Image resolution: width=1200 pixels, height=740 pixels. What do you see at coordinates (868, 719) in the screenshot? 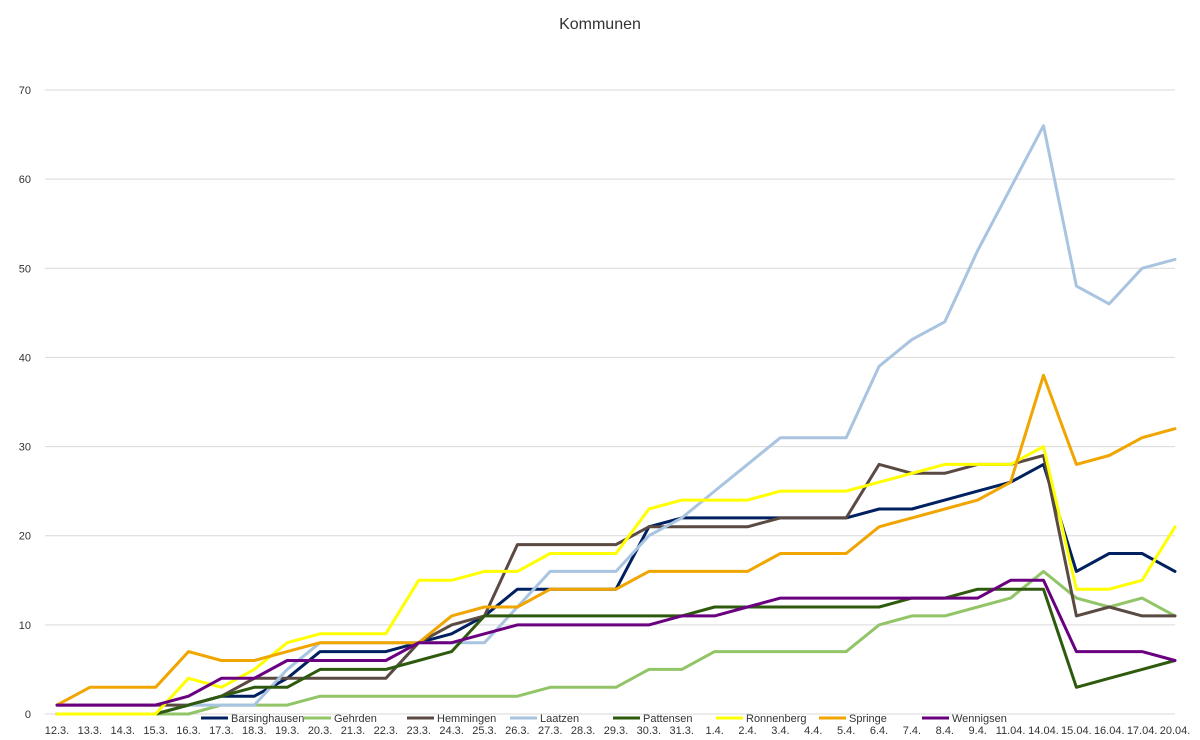
I see `legend-label-springe: Springe` at bounding box center [868, 719].